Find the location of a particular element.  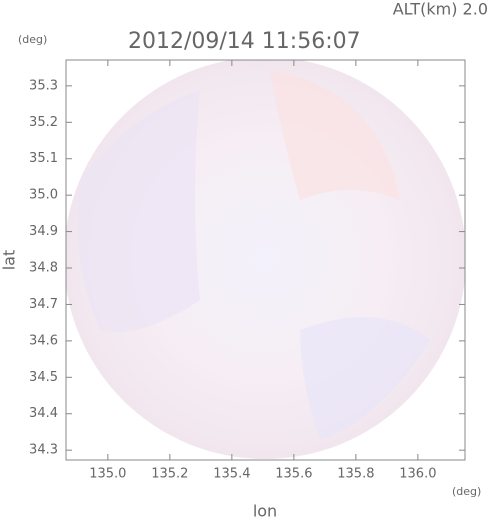

y-tick-label: 34.5 is located at coordinates (43, 377).